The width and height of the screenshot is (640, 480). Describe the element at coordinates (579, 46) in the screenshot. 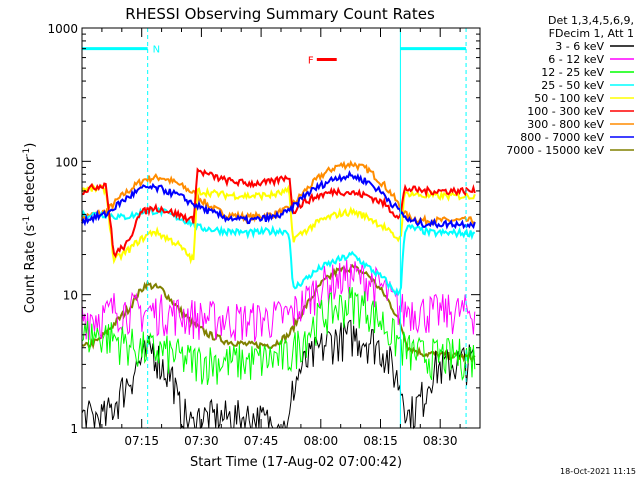

I see `legend-label: 3 - 6 keV` at that location.